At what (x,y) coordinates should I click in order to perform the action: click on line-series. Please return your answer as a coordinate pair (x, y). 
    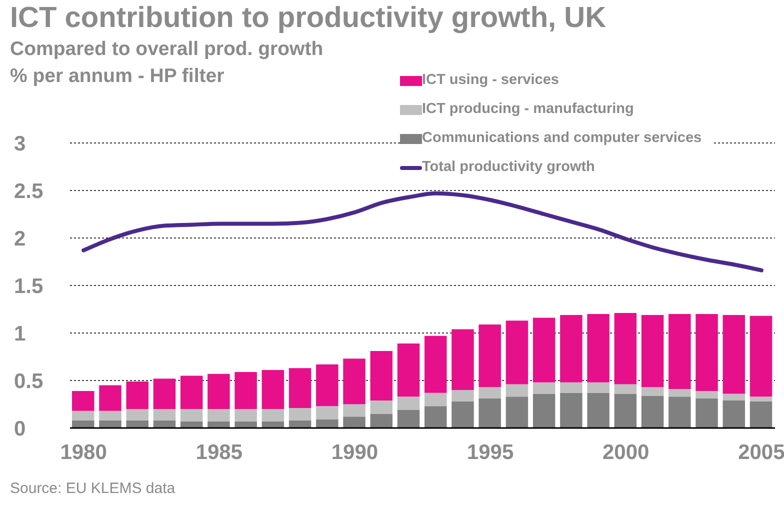
    Looking at the image, I should click on (423, 231).